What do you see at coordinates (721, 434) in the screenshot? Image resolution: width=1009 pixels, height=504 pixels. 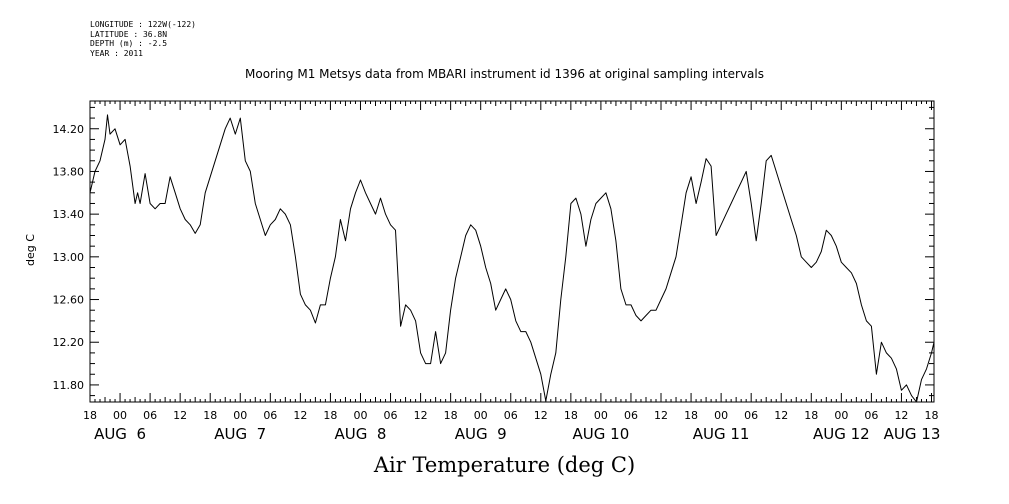 I see `x-date-label: AUG 11` at bounding box center [721, 434].